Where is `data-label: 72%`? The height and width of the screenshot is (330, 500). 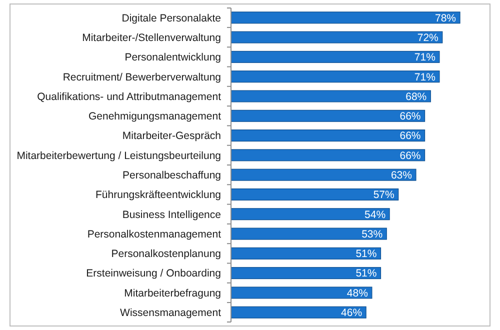
data-label: 72% is located at coordinates (427, 38).